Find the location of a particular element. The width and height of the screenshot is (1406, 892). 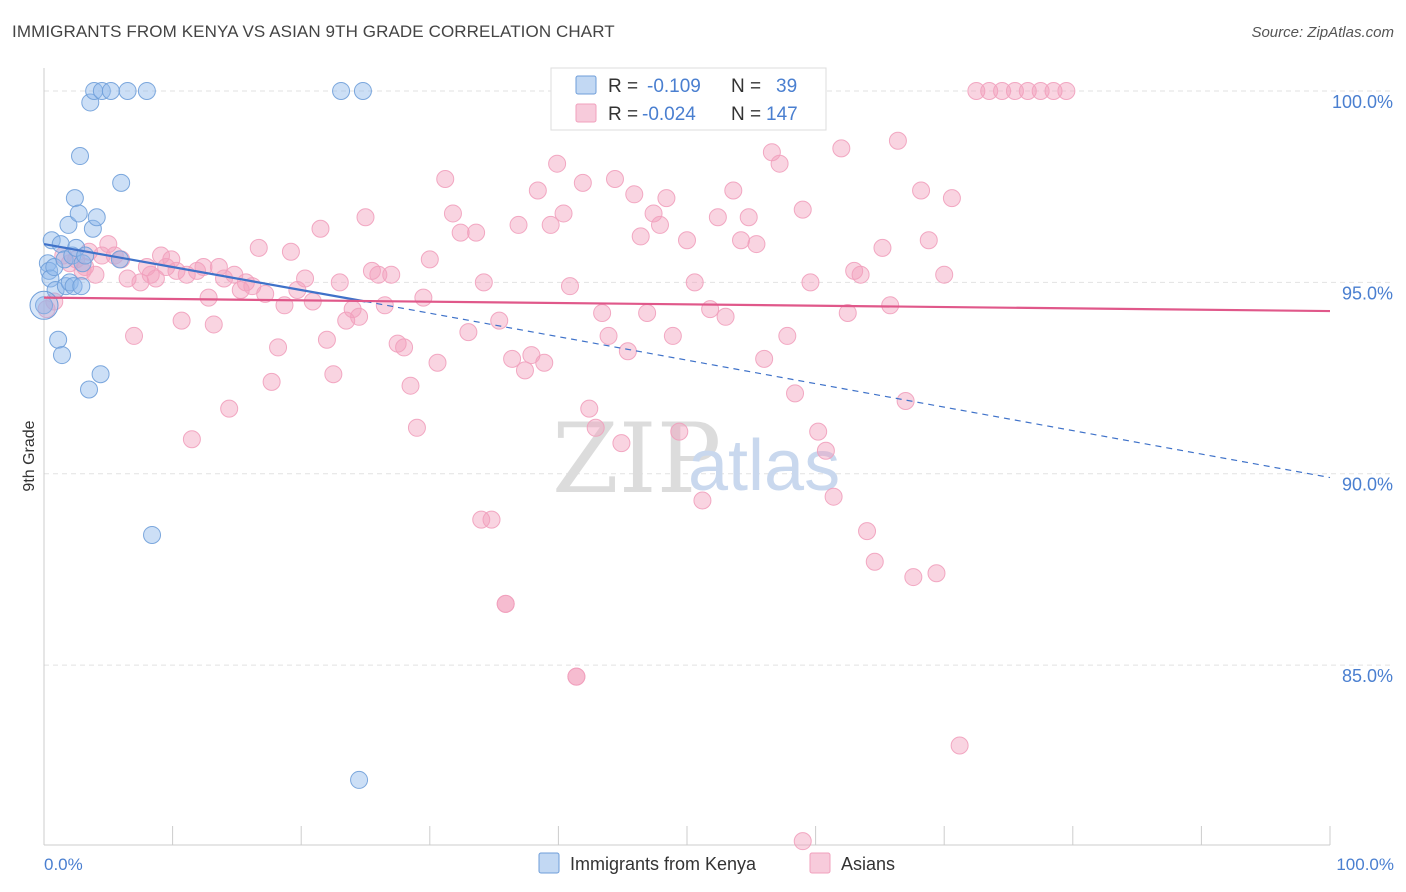

bottom-legend-label-kenya: Immigrants from Kenya is located at coordinates (663, 864).